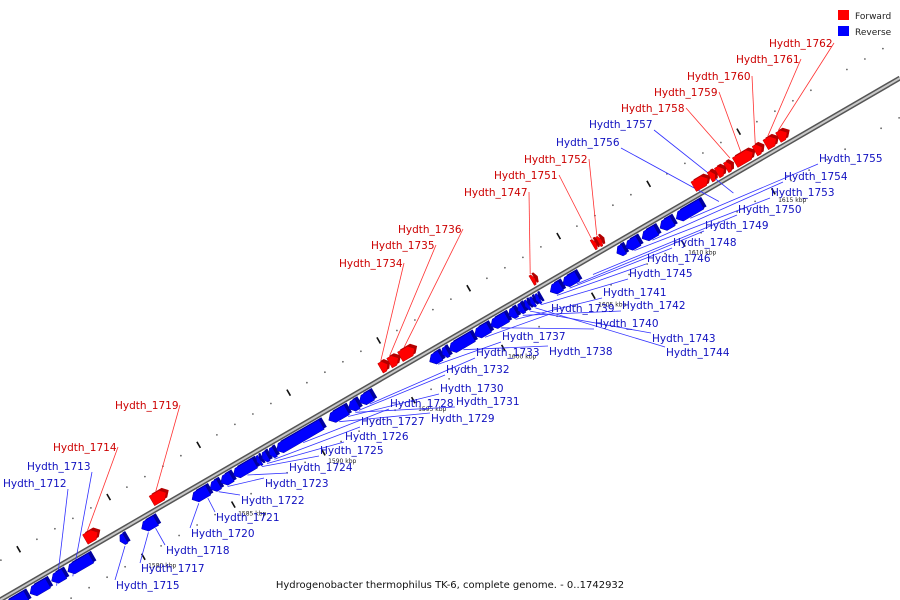 The width and height of the screenshot is (900, 600). Describe the element at coordinates (698, 353) in the screenshot. I see `gene-label: Hydth_1744` at that location.